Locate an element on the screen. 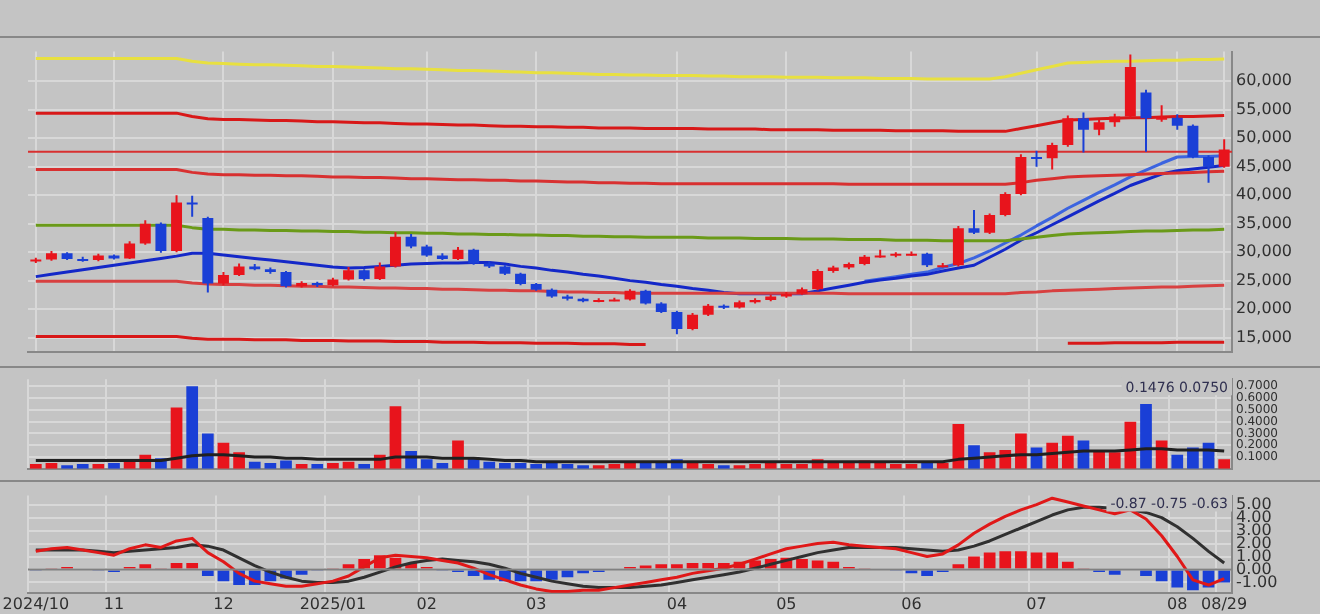 Image resolution: width=1320 pixels, height=614 pixels. y-tick-label: 1.00 is located at coordinates (1254, 555).